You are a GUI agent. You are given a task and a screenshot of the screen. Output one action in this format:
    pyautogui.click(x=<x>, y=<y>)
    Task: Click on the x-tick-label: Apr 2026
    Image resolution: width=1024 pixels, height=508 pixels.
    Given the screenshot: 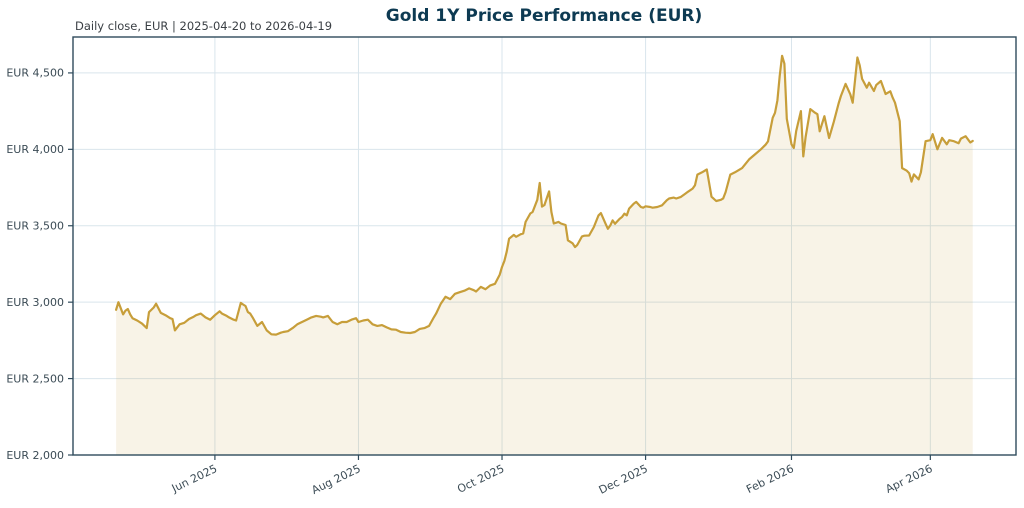 What is the action you would take?
    pyautogui.click(x=909, y=479)
    